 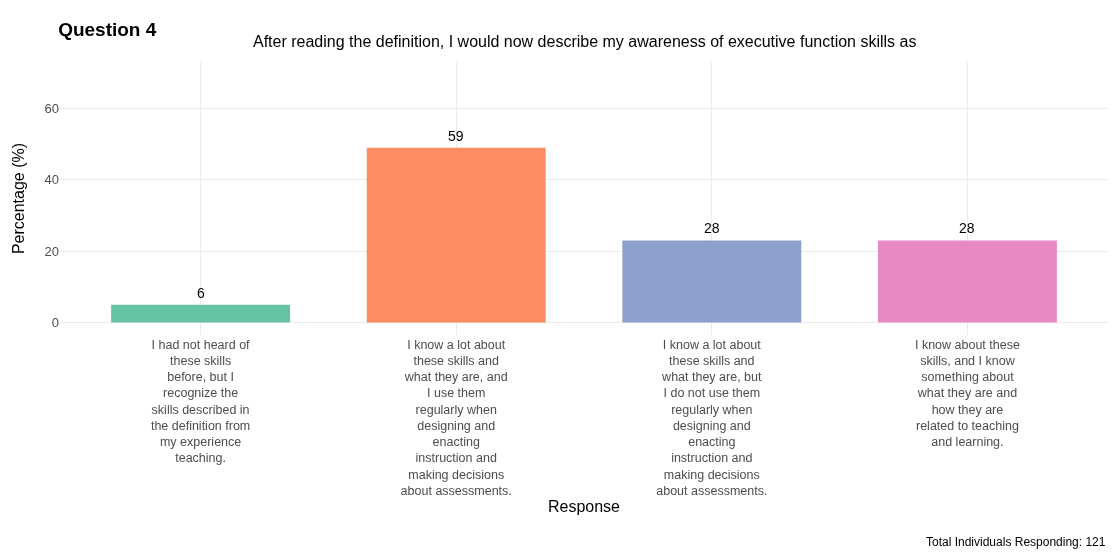 What do you see at coordinates (51, 108) in the screenshot?
I see `y-tick-label: 60` at bounding box center [51, 108].